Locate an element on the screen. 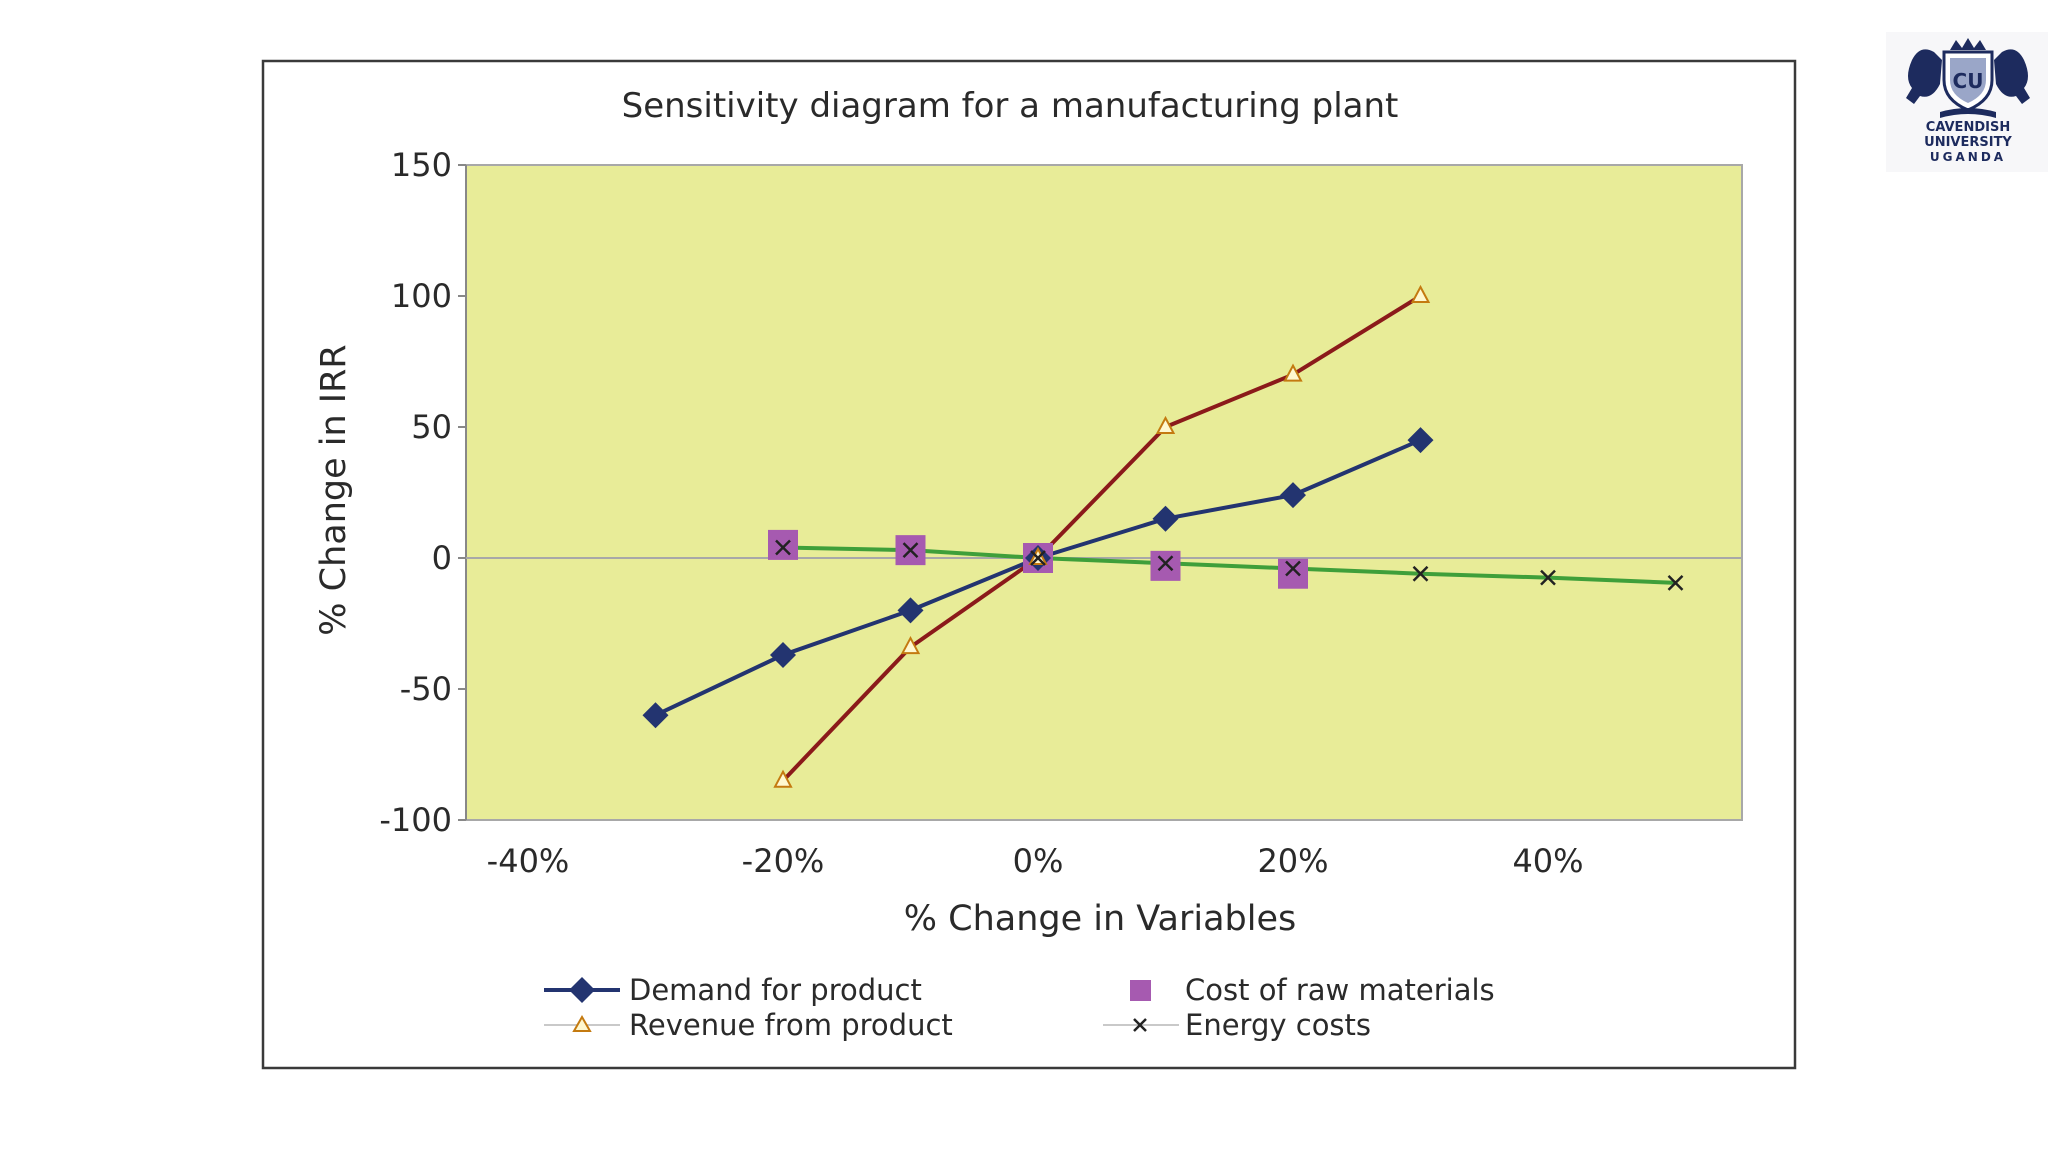 This screenshot has width=2048, height=1152. x-tick-label: 0% is located at coordinates (1038, 861).